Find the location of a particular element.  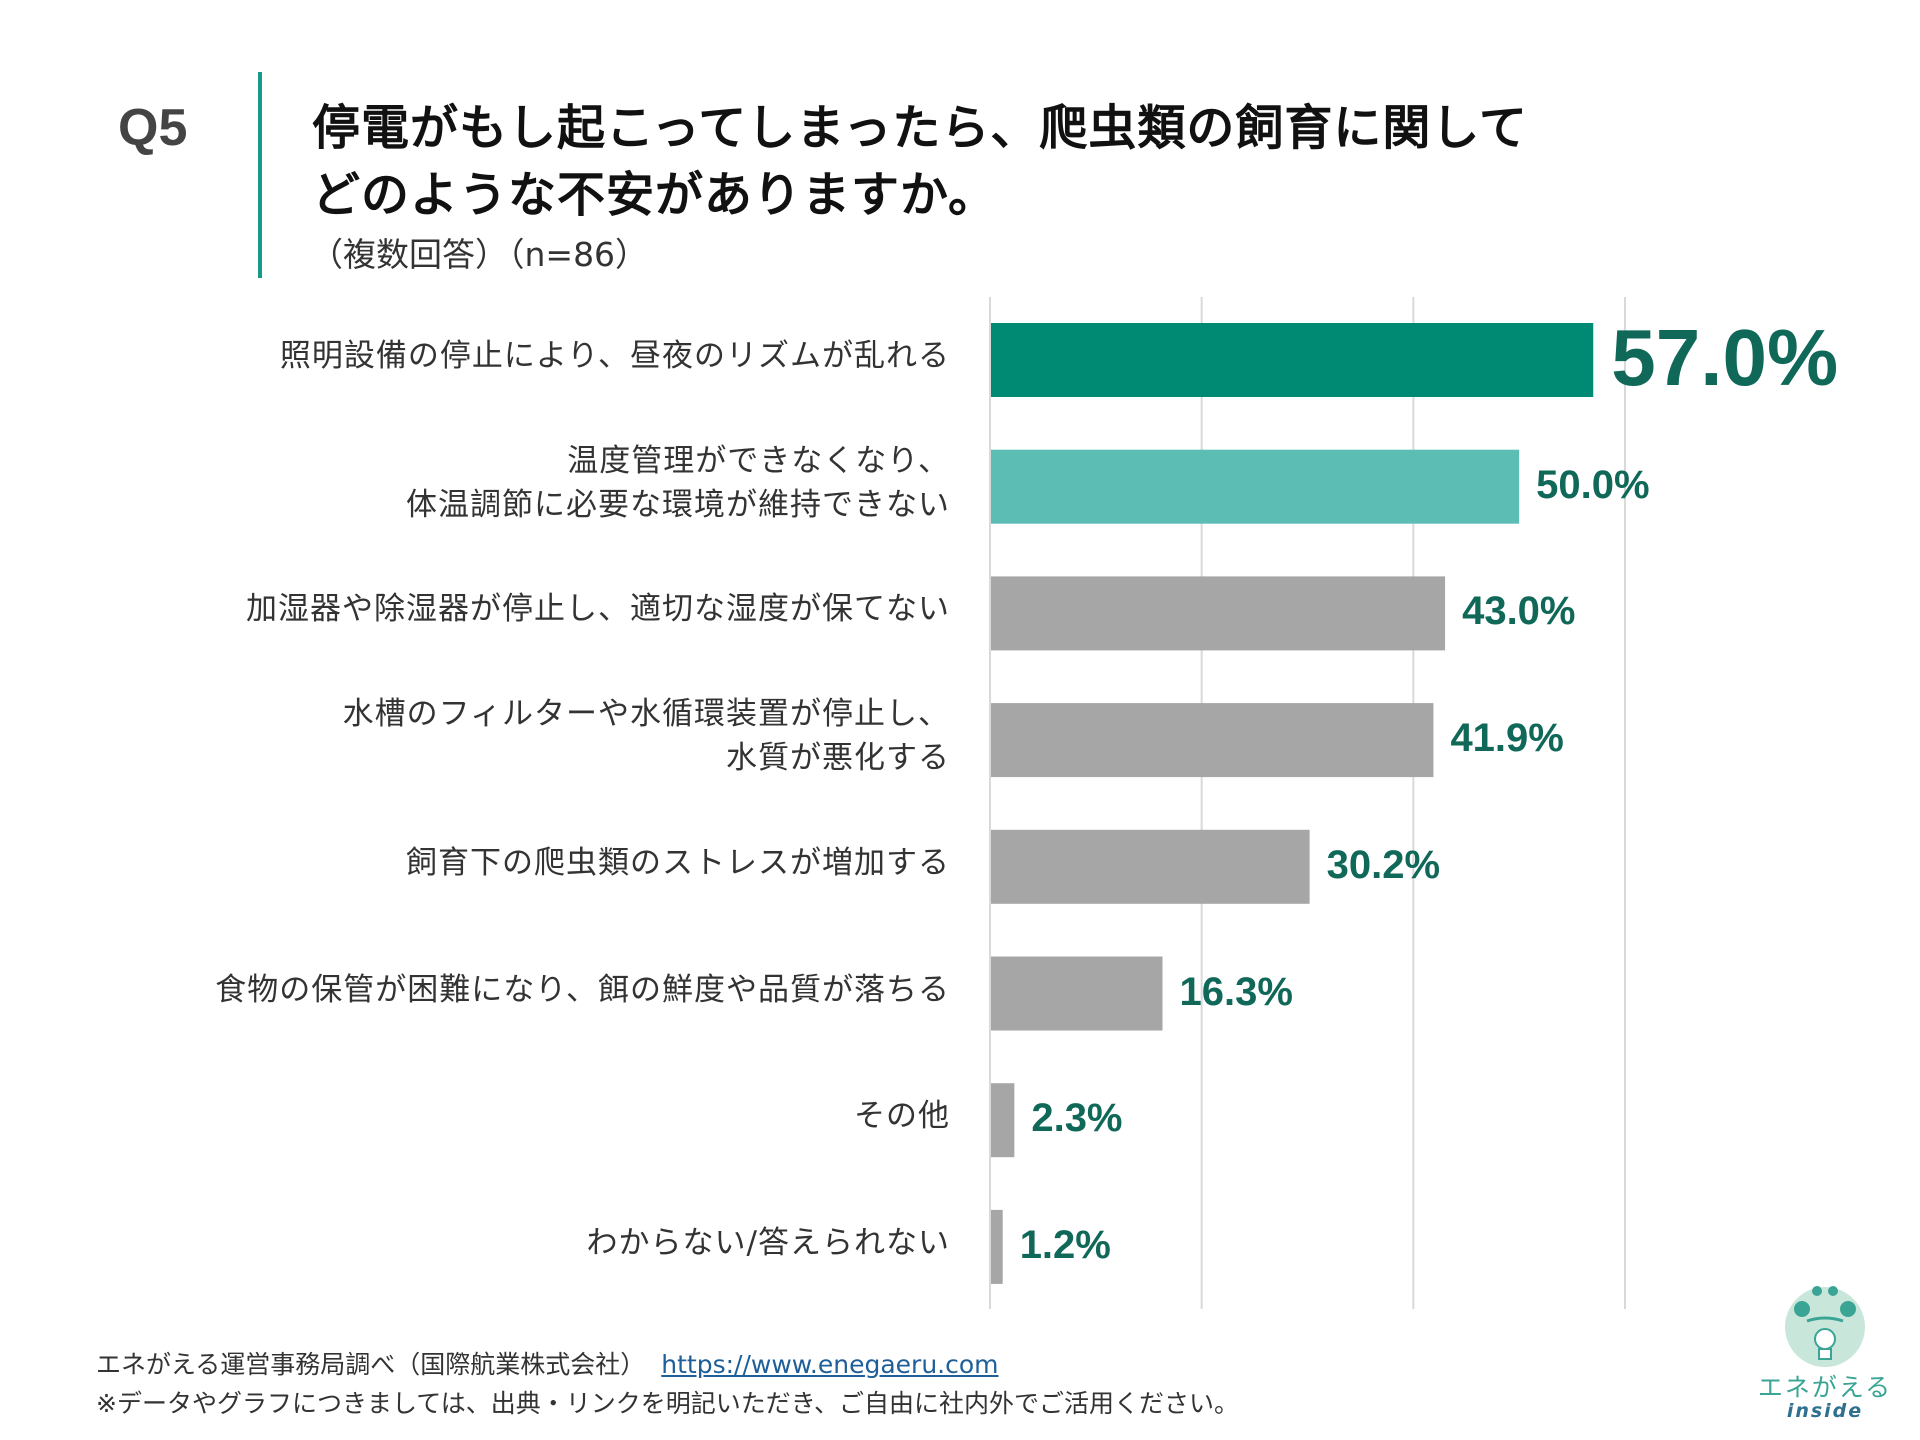

value-label: 41.9% is located at coordinates (1507, 738).